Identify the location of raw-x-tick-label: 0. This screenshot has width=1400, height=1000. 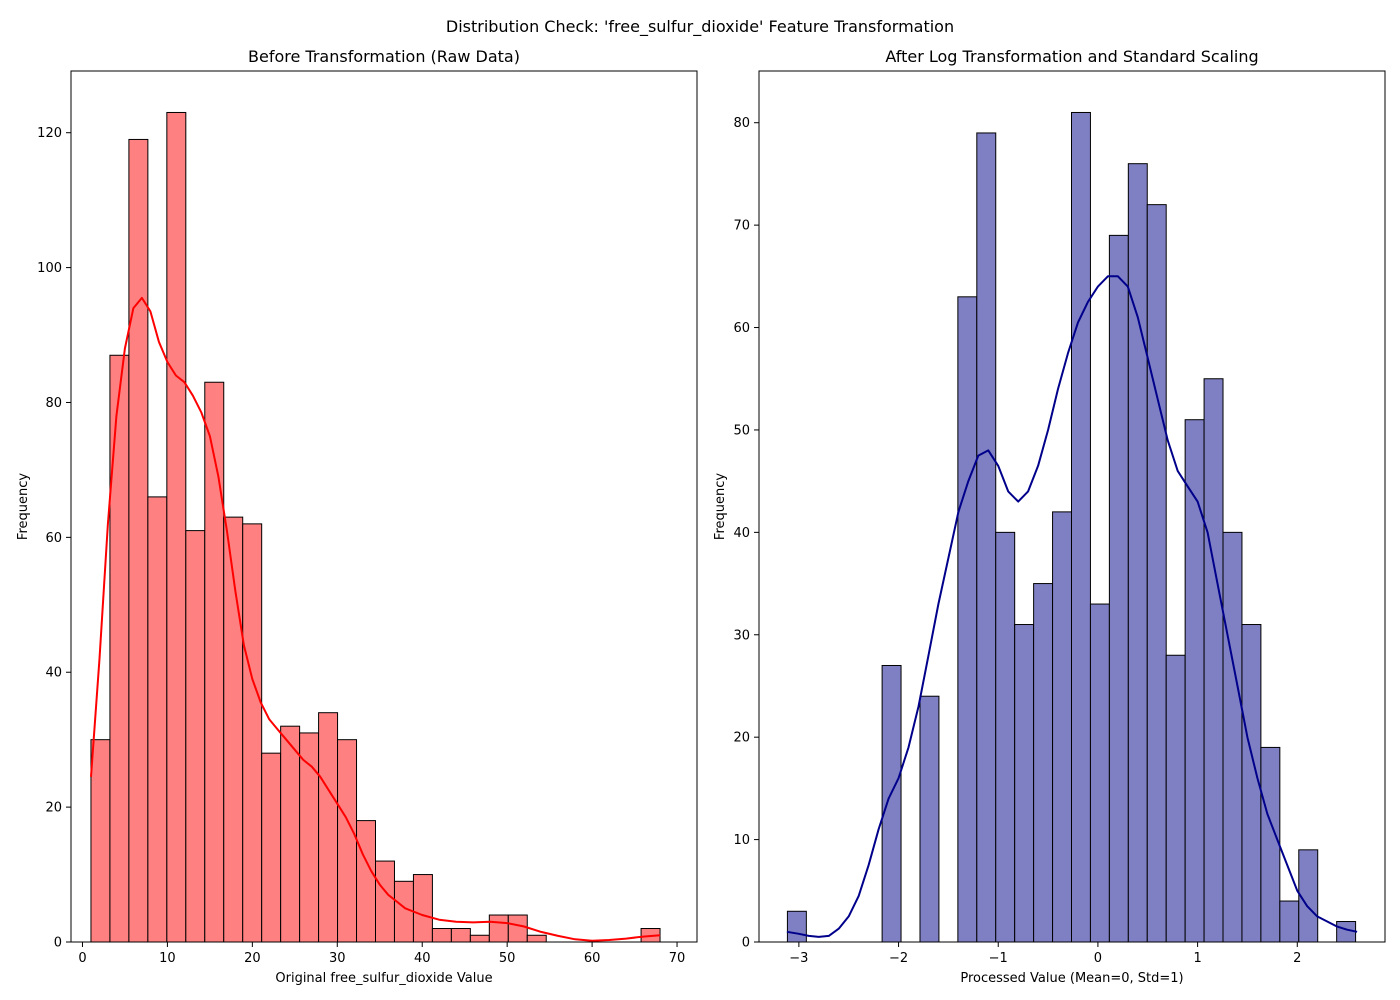
(82, 958).